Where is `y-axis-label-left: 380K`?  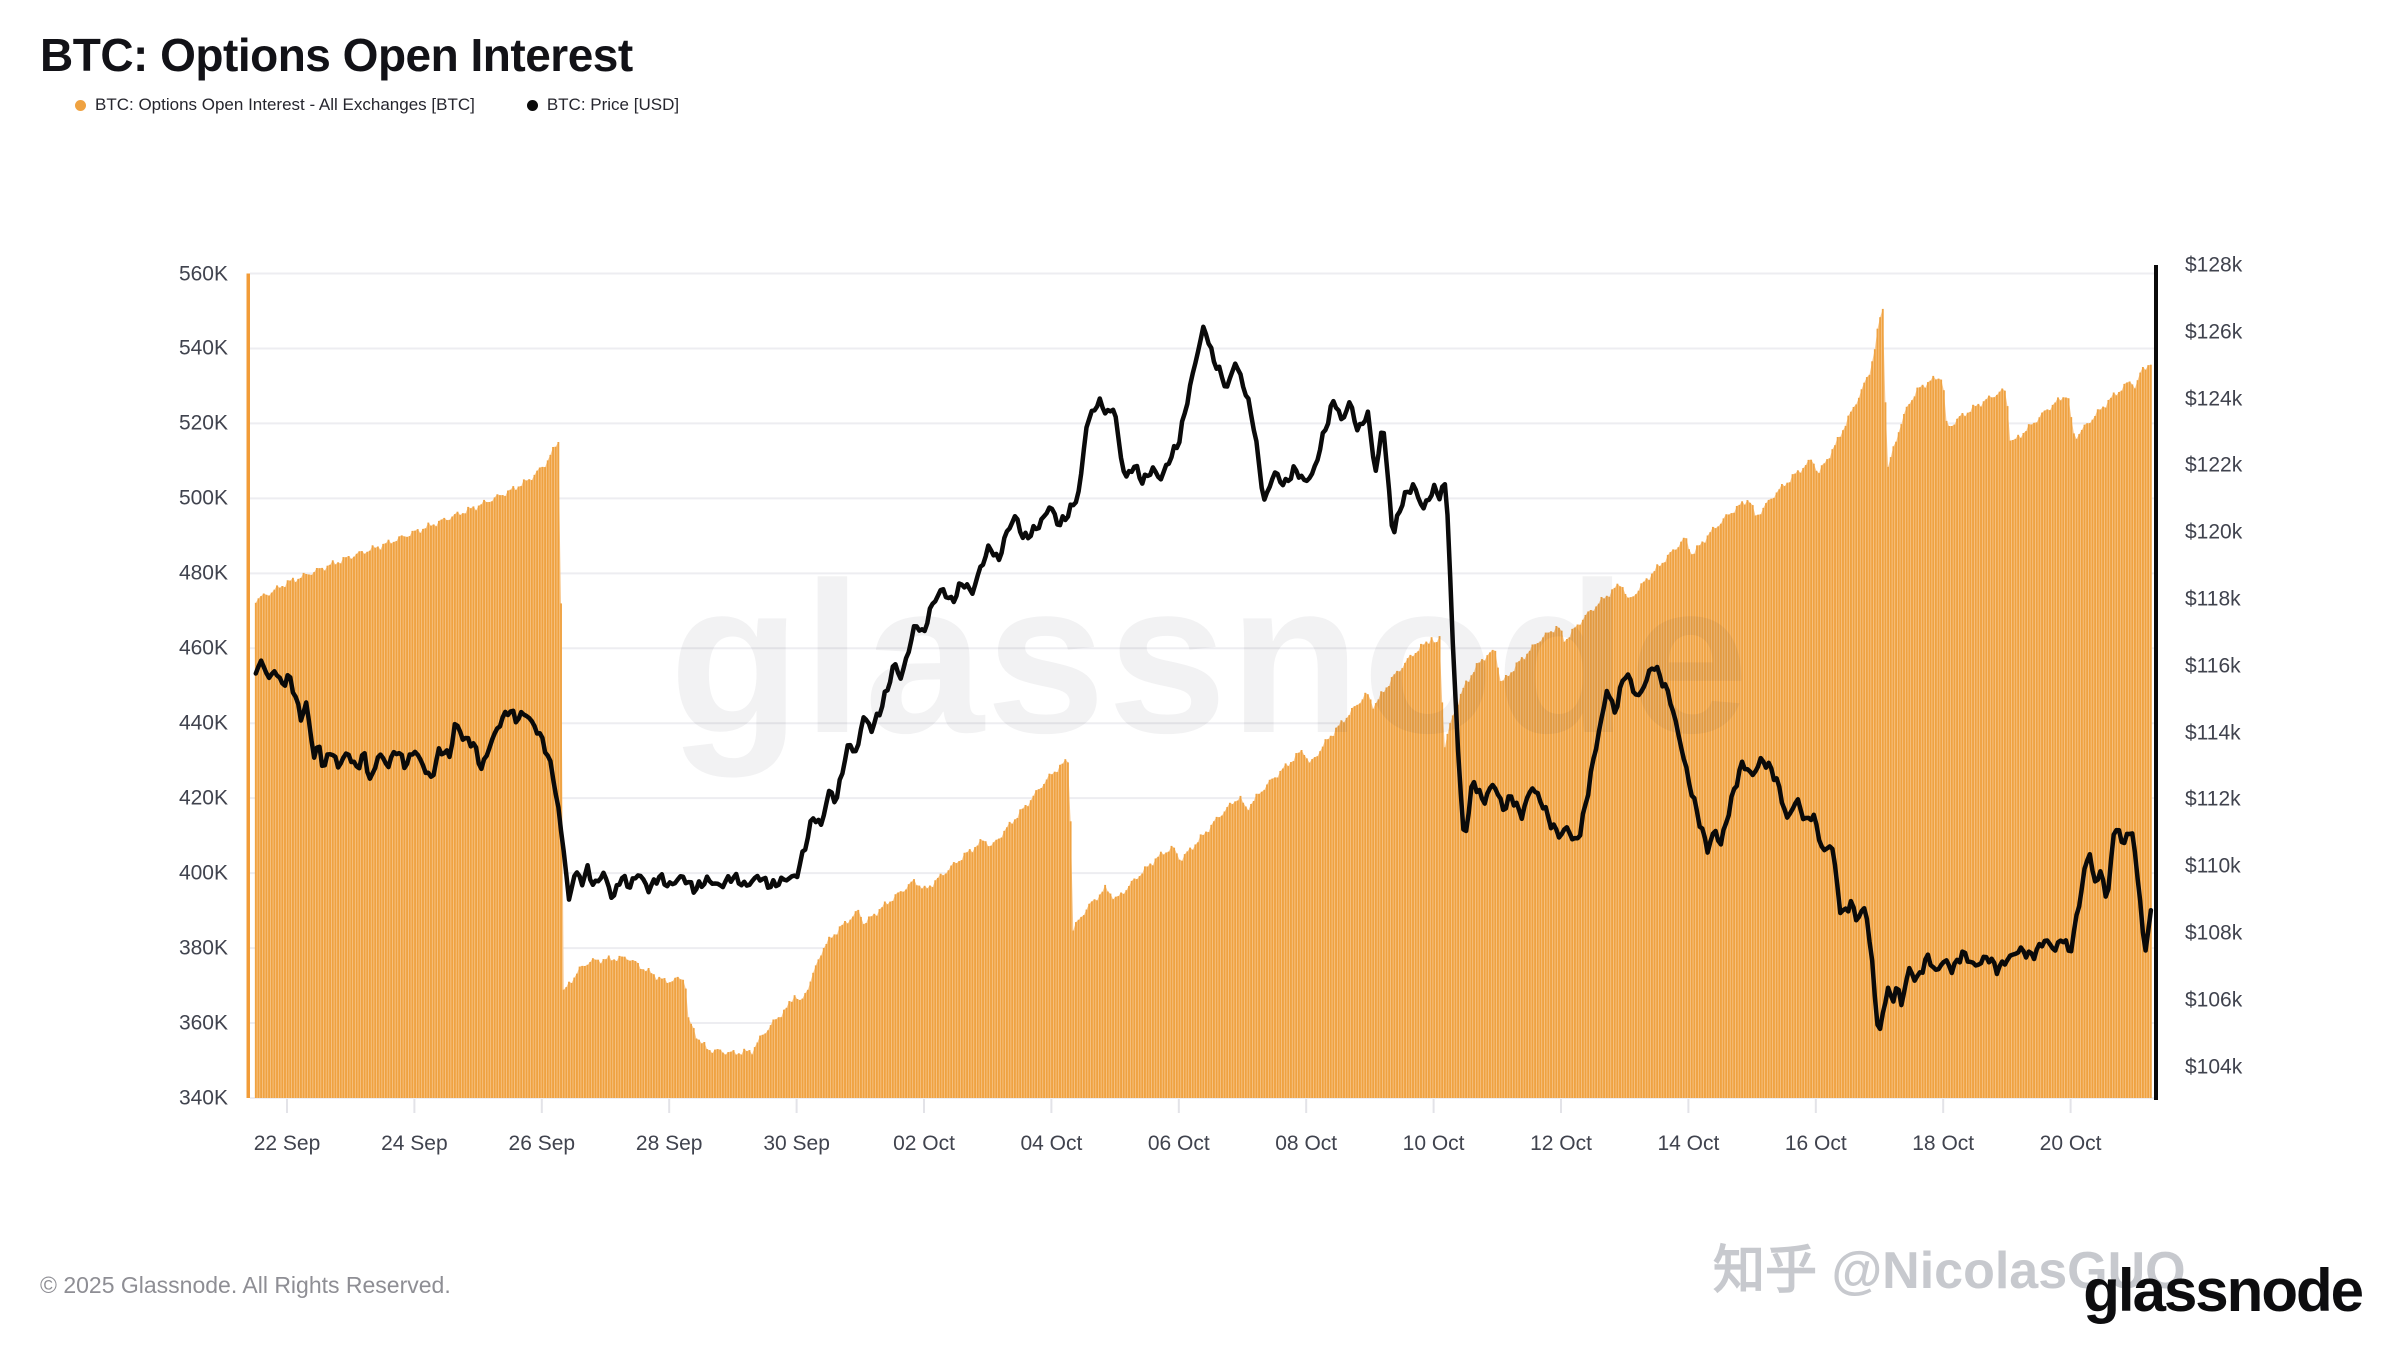 y-axis-label-left: 380K is located at coordinates (203, 948).